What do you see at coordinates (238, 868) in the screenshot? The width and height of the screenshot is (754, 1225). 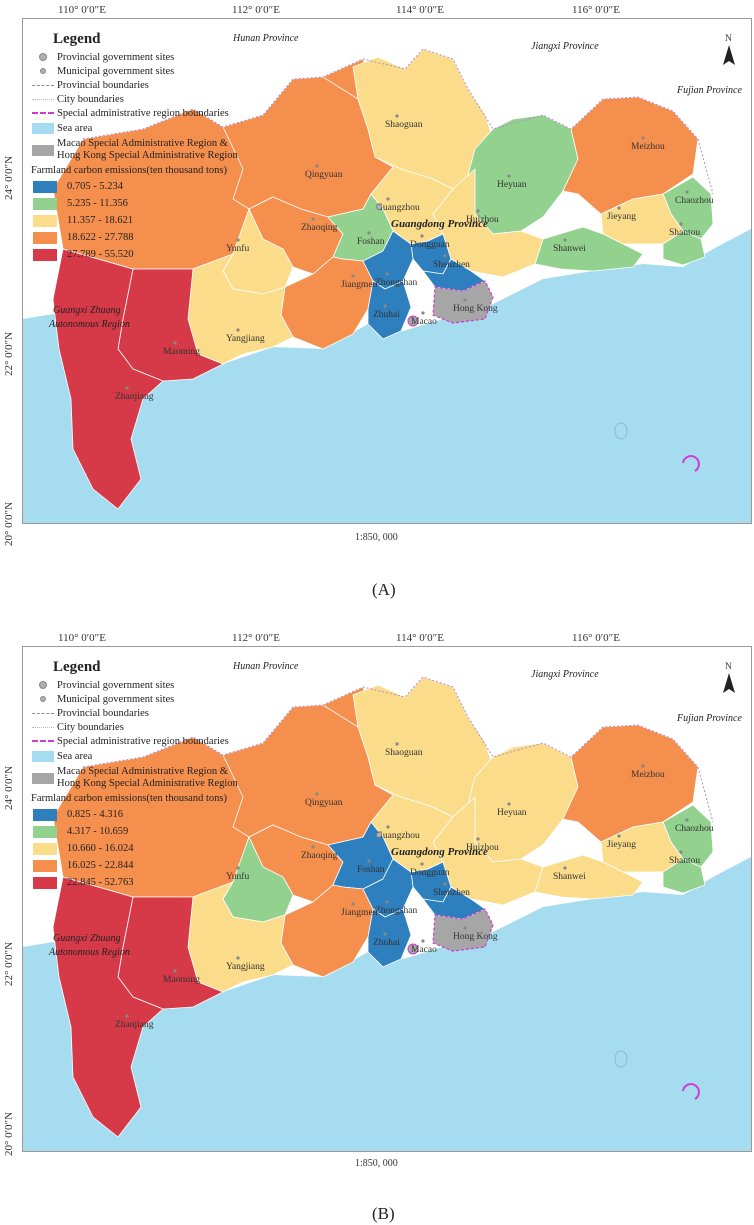 I see `municipal-site-yunfu` at bounding box center [238, 868].